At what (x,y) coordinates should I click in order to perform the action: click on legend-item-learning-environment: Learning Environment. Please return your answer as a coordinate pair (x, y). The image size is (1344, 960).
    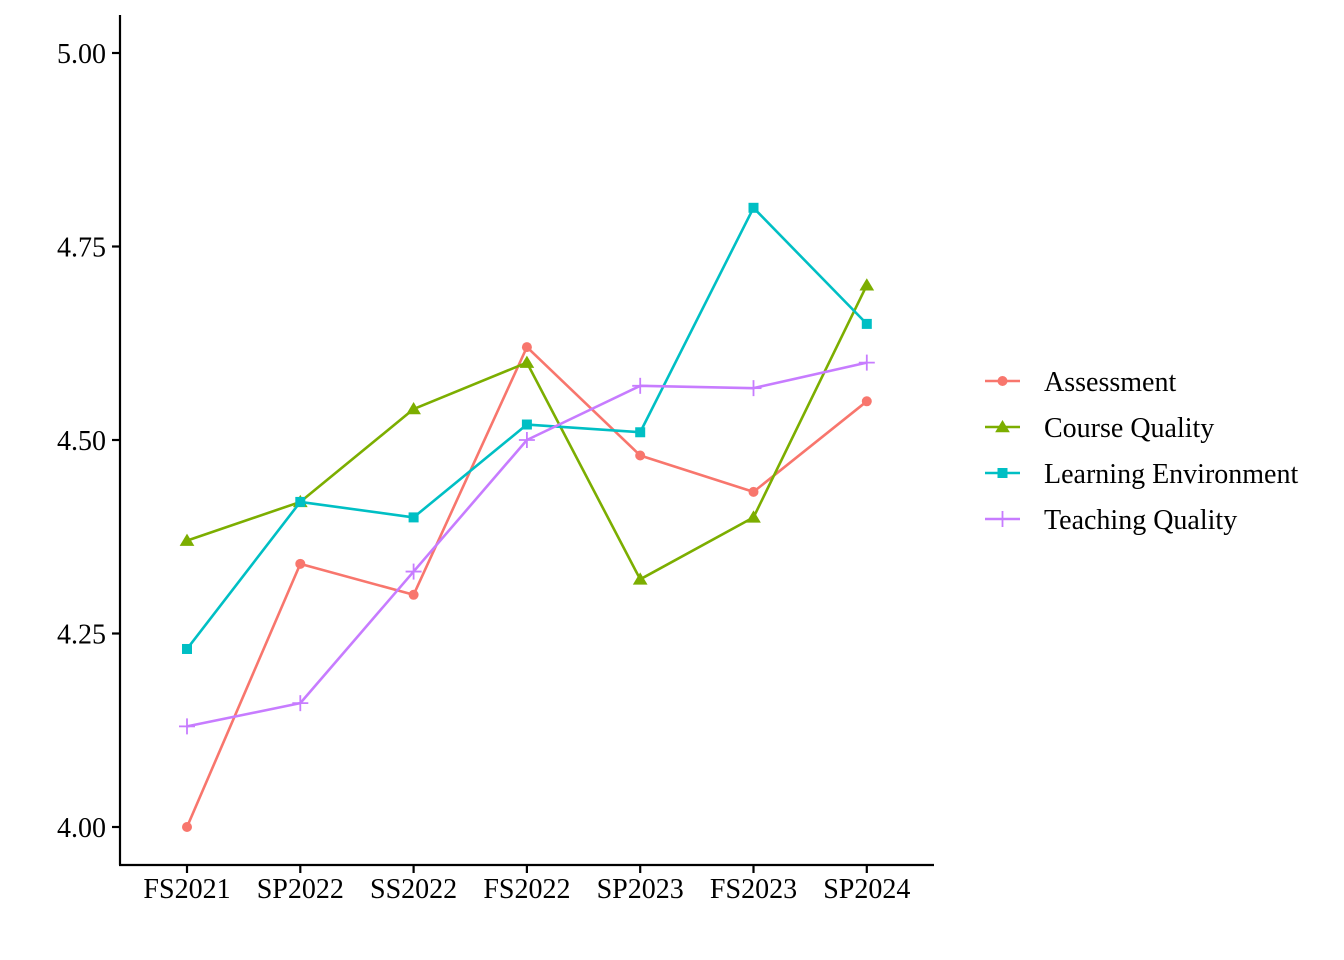
    Looking at the image, I should click on (1141, 474).